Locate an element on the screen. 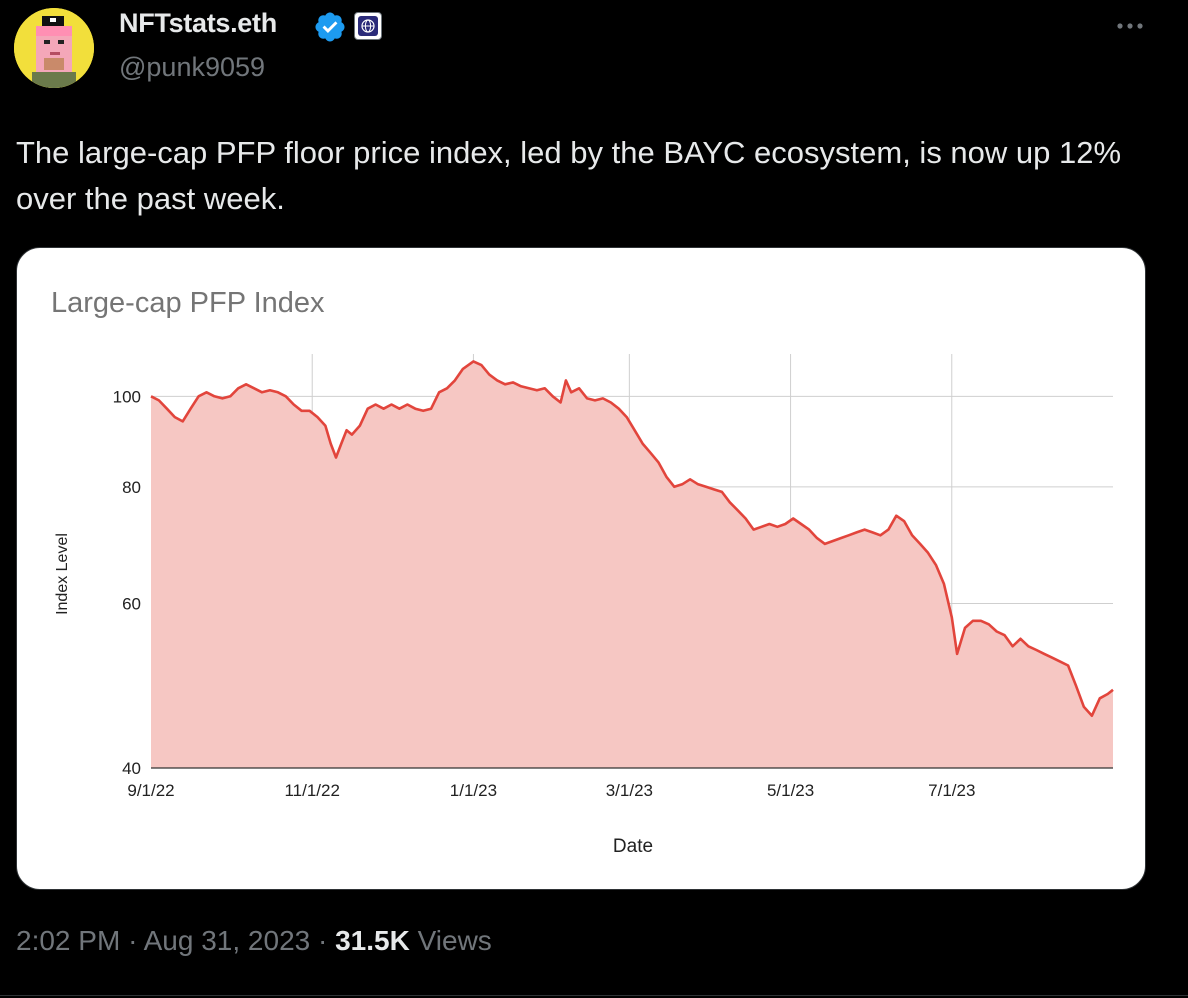 The width and height of the screenshot is (1188, 998). tweet-meta: 2:02 PM · Aug 31, 2023 · 31.5K Views is located at coordinates (254, 941).